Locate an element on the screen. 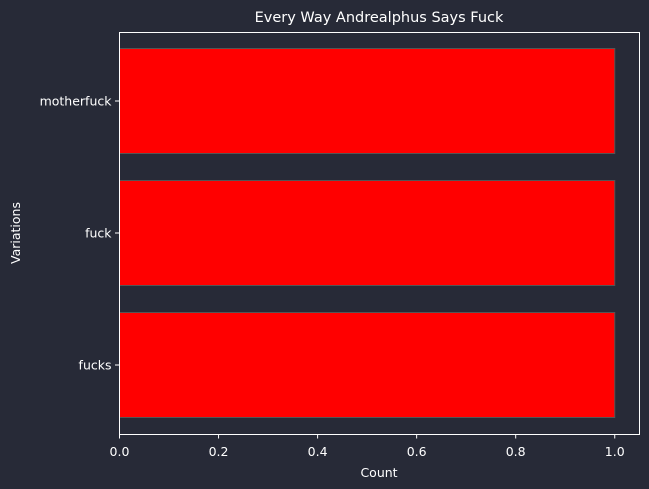 This screenshot has height=489, width=649. y-axis-label: Variations is located at coordinates (15, 233).